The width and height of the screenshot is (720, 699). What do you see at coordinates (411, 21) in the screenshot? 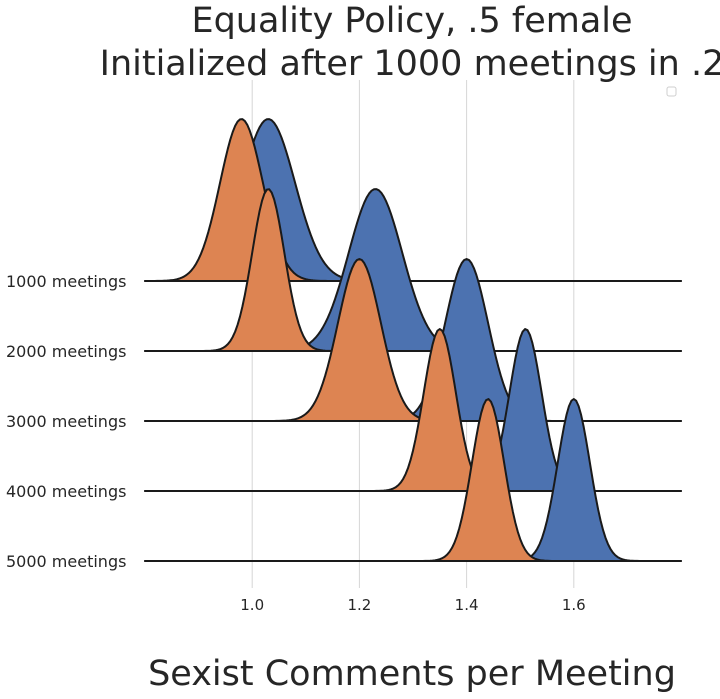
I see `chart-title: Equality Policy, .5 female` at bounding box center [411, 21].